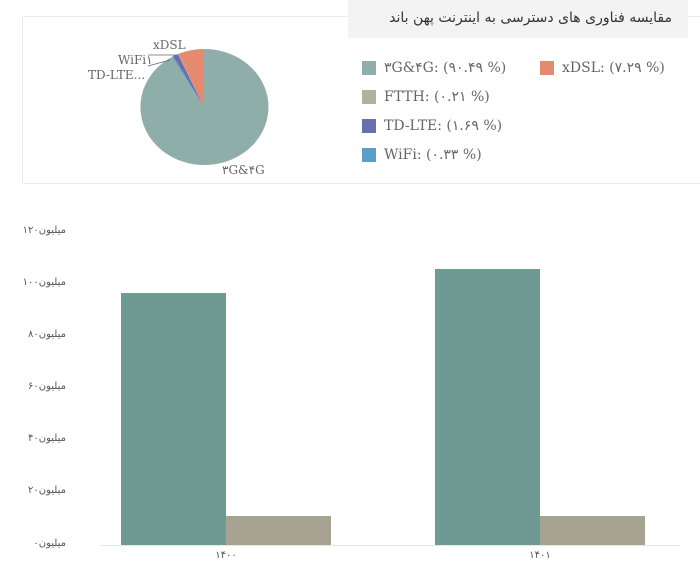 Image resolution: width=700 pixels, height=572 pixels. I want to click on legend-label: TD-LTE: (۱.۶۹ %), so click(443, 126).